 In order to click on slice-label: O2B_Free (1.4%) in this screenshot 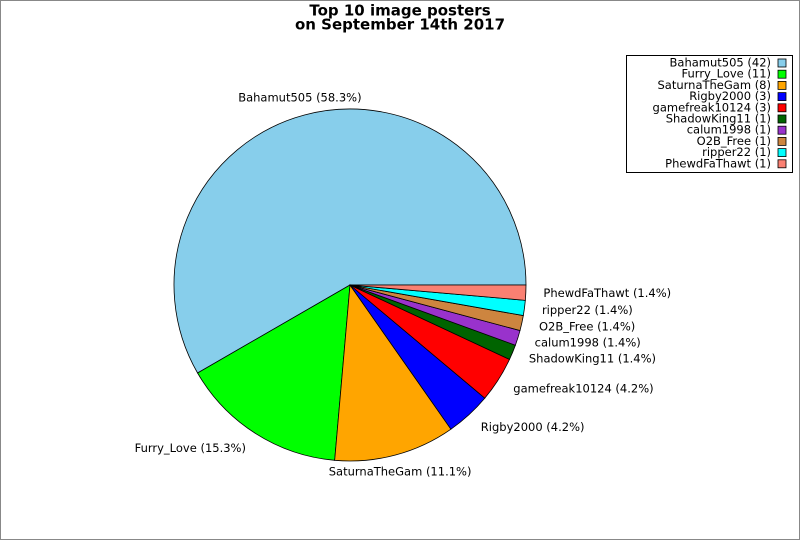, I will do `click(587, 326)`.